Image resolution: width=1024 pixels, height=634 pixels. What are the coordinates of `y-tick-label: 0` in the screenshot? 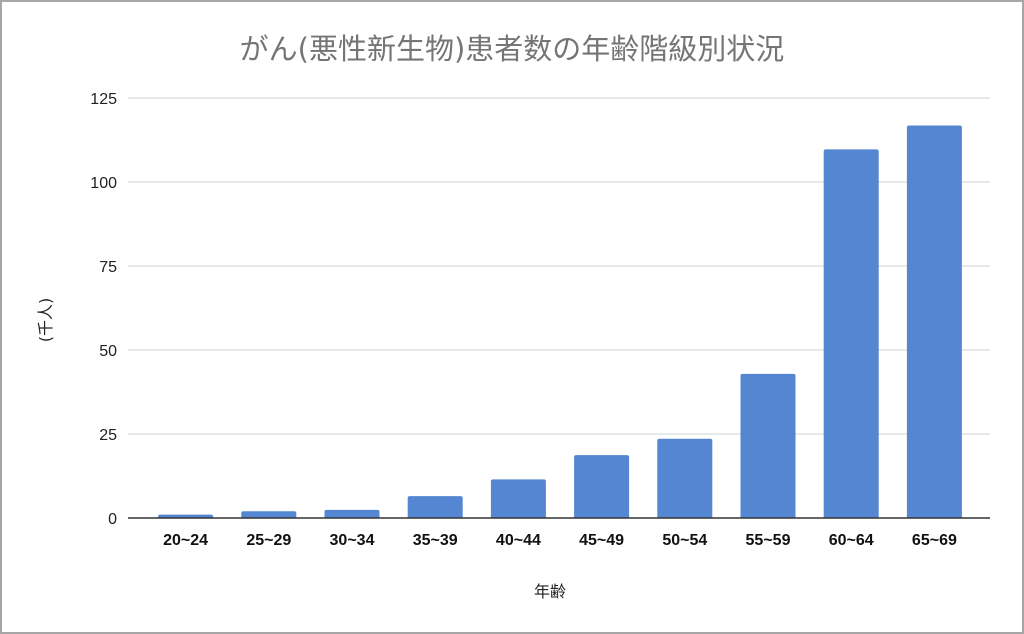 It's located at (112, 519).